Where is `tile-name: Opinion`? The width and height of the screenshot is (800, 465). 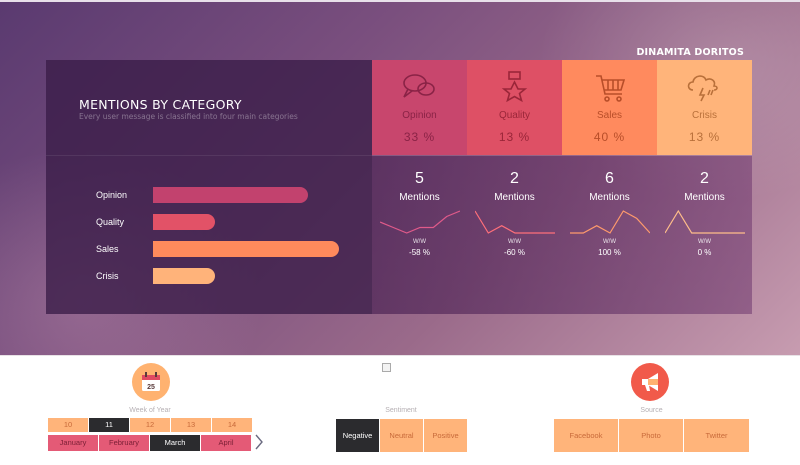
tile-name: Opinion is located at coordinates (419, 115).